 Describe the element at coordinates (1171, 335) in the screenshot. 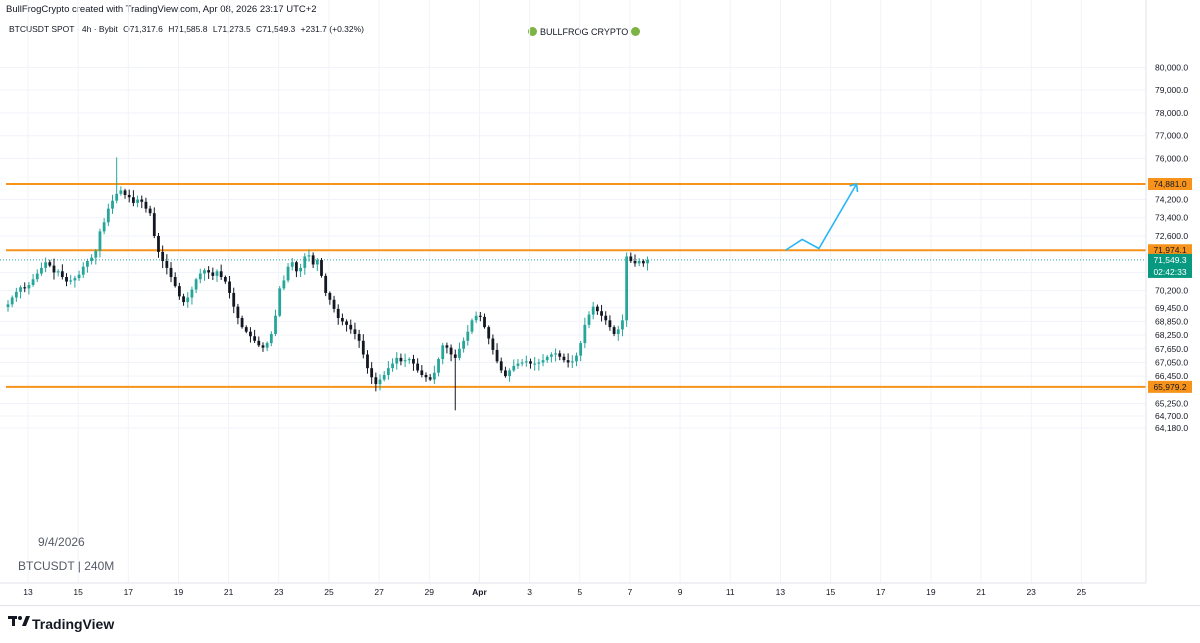

I see `price-tick-label: 68,250.0` at that location.